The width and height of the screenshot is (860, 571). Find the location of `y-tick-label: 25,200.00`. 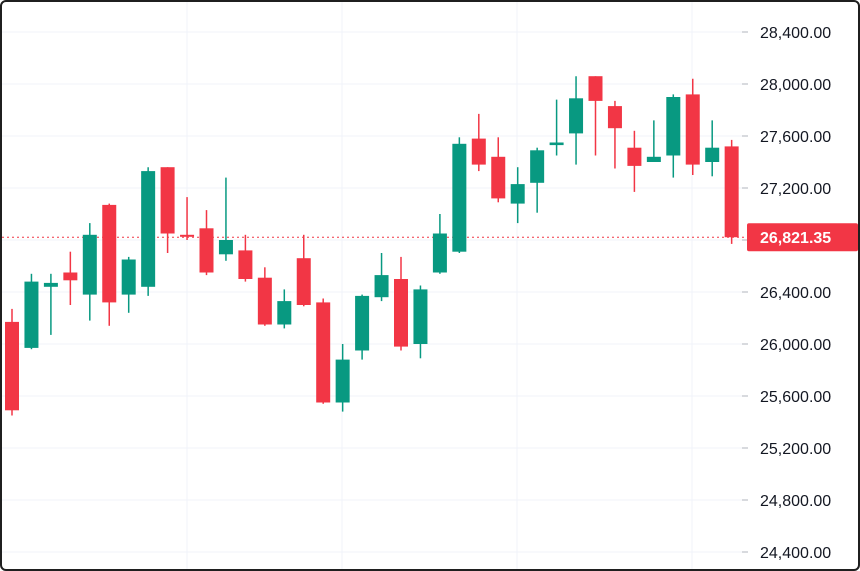

y-tick-label: 25,200.00 is located at coordinates (795, 449).